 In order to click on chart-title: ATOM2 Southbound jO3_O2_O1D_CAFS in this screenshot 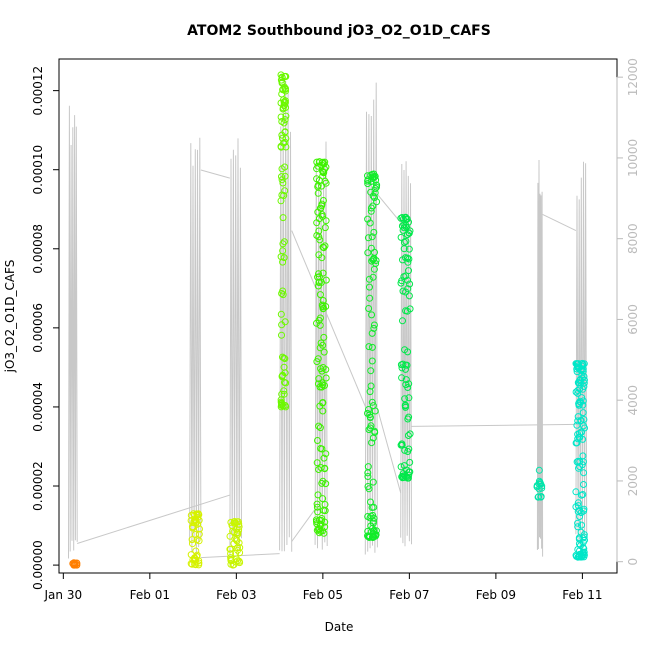, I will do `click(339, 31)`.